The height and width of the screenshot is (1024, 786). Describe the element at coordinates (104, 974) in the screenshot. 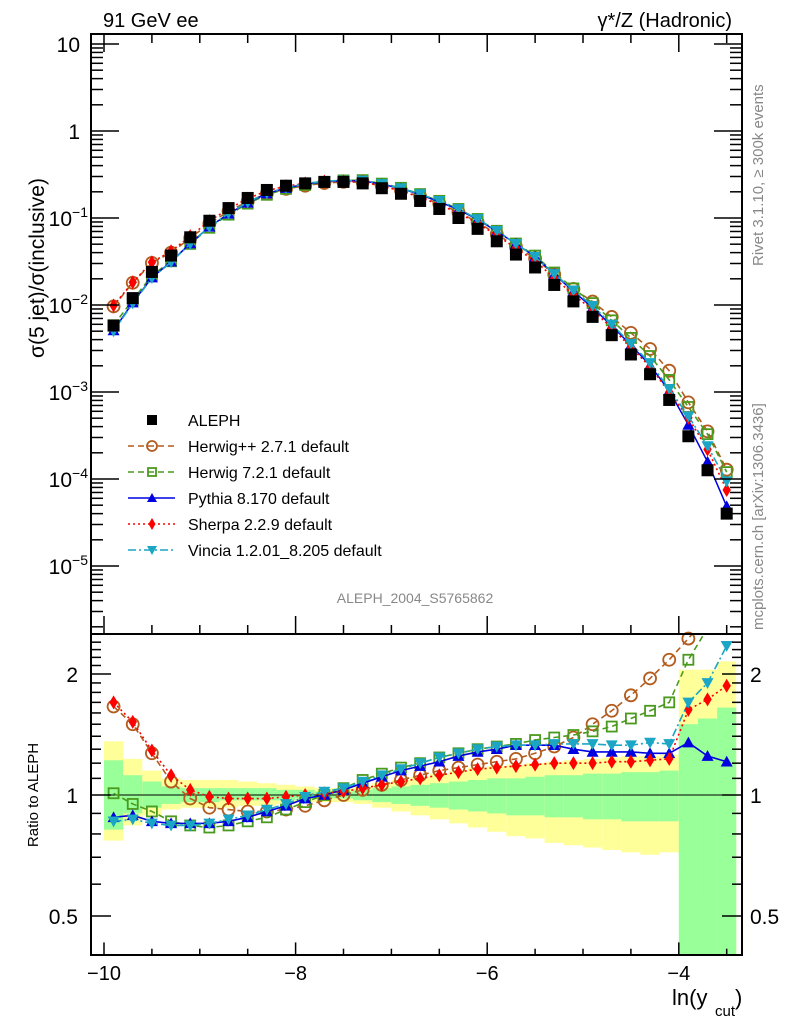

I see `x-tick-label: −10` at that location.